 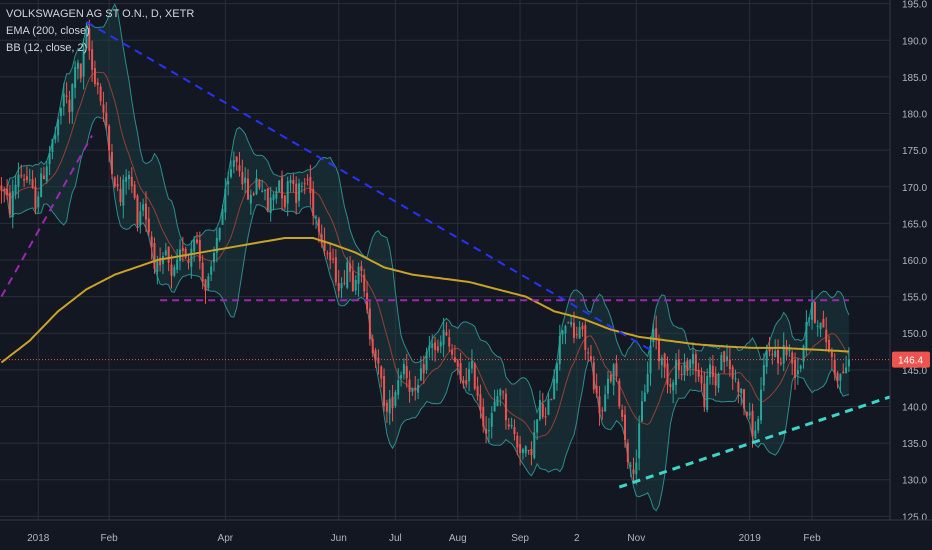 I want to click on time-tick-label: Jul, so click(x=395, y=538).